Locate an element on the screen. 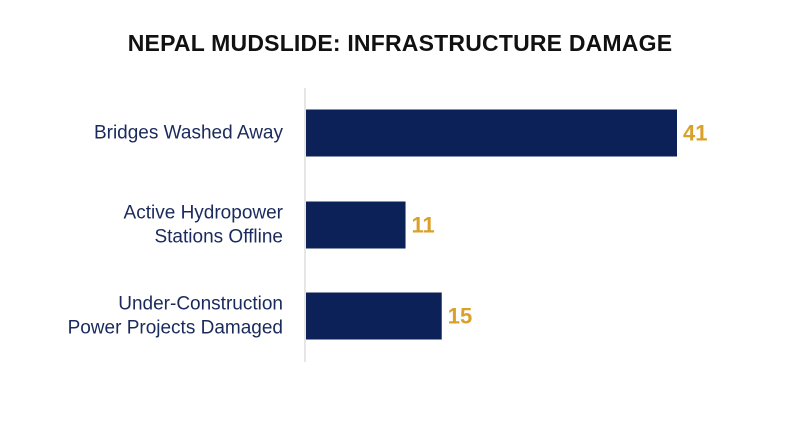 The image size is (800, 447). category-label: Bridges Washed Away is located at coordinates (189, 133).